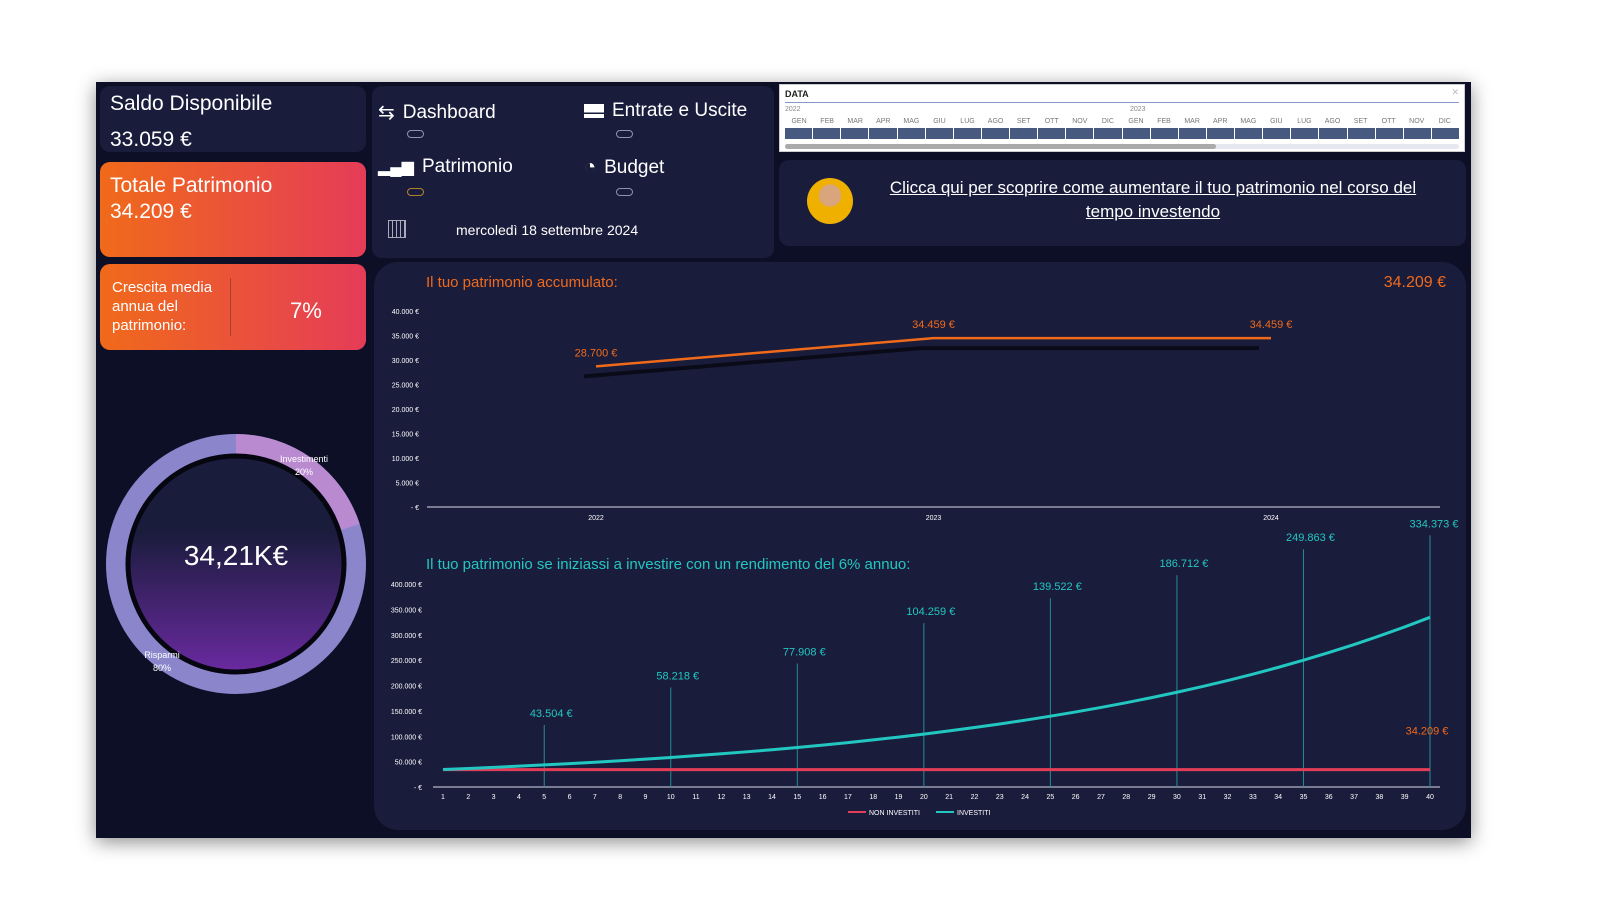 This screenshot has height=900, width=1600. I want to click on data-label: 28.700 €, so click(596, 353).